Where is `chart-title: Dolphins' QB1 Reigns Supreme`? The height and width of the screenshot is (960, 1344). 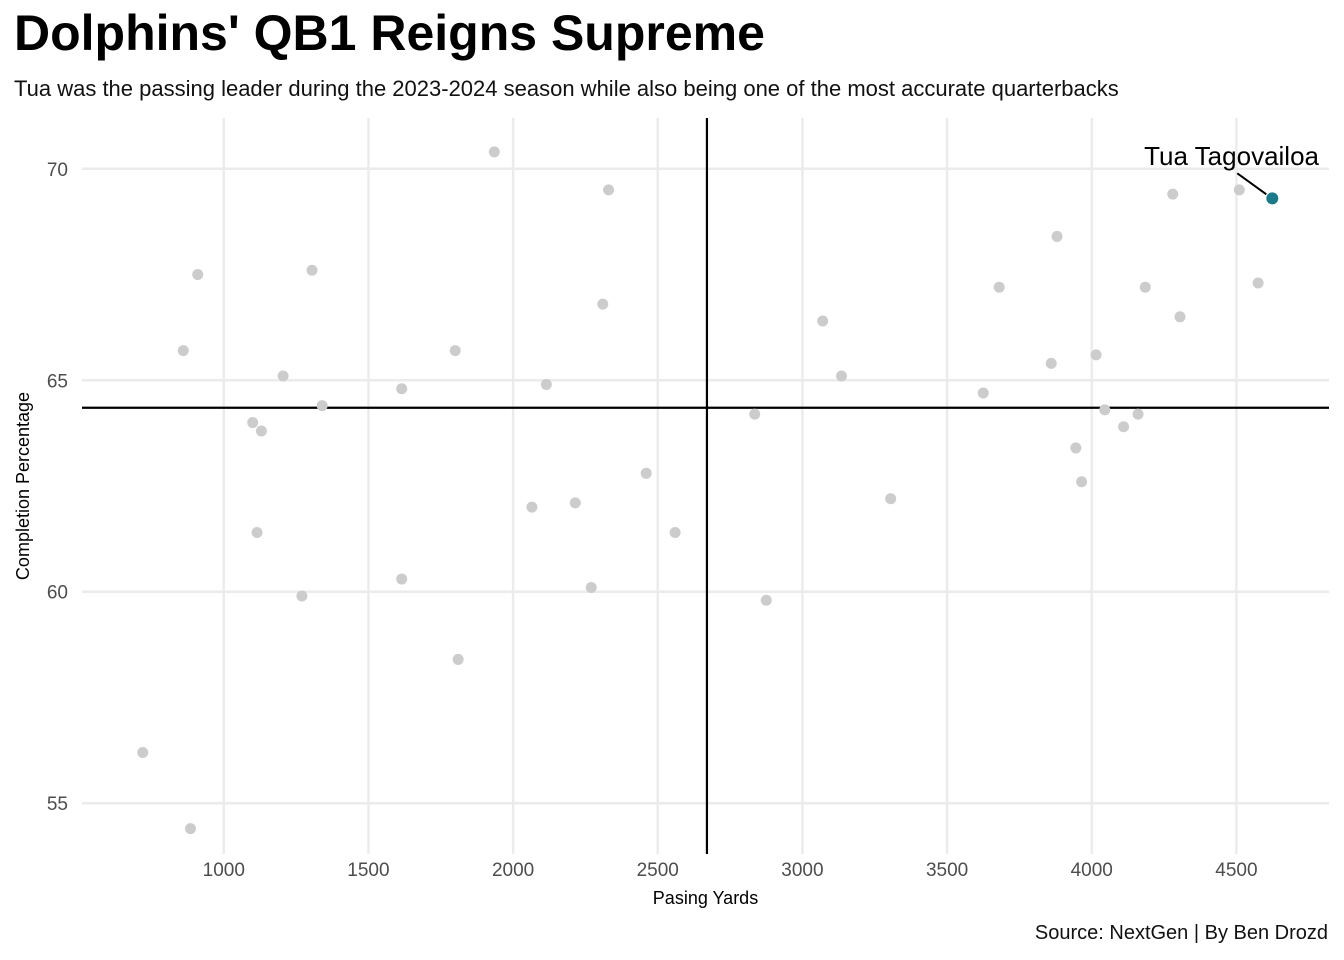 chart-title: Dolphins' QB1 Reigns Supreme is located at coordinates (389, 33).